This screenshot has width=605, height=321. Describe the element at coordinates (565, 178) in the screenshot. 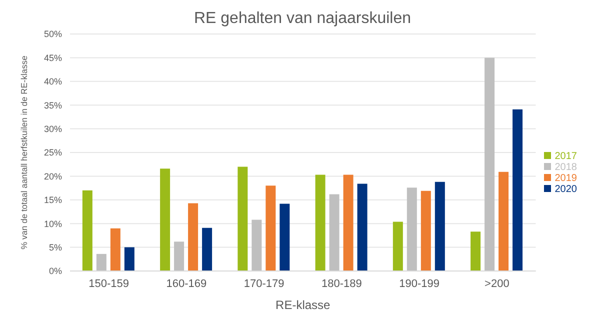

I see `legend-label: 2019` at that location.